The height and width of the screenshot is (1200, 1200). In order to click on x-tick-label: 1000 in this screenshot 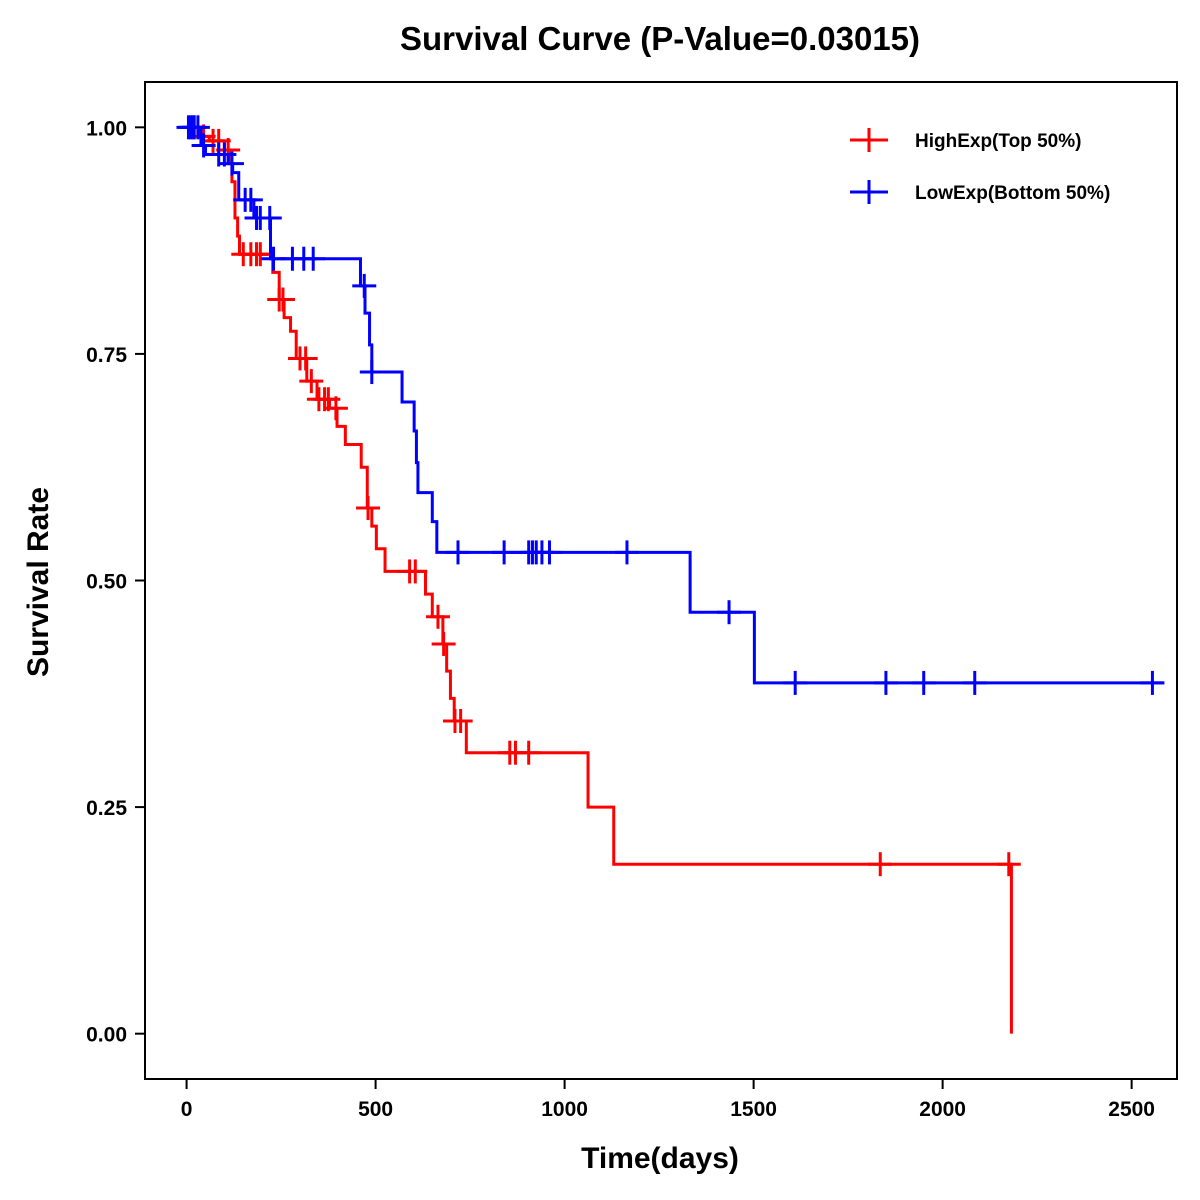, I will do `click(564, 1109)`.